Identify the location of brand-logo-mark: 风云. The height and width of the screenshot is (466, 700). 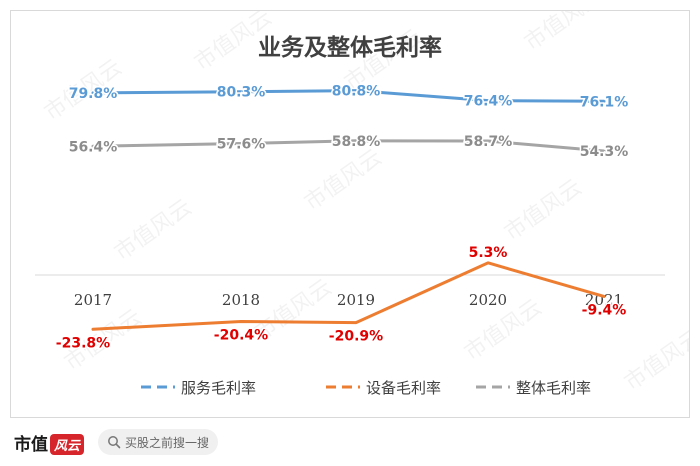
(67, 444).